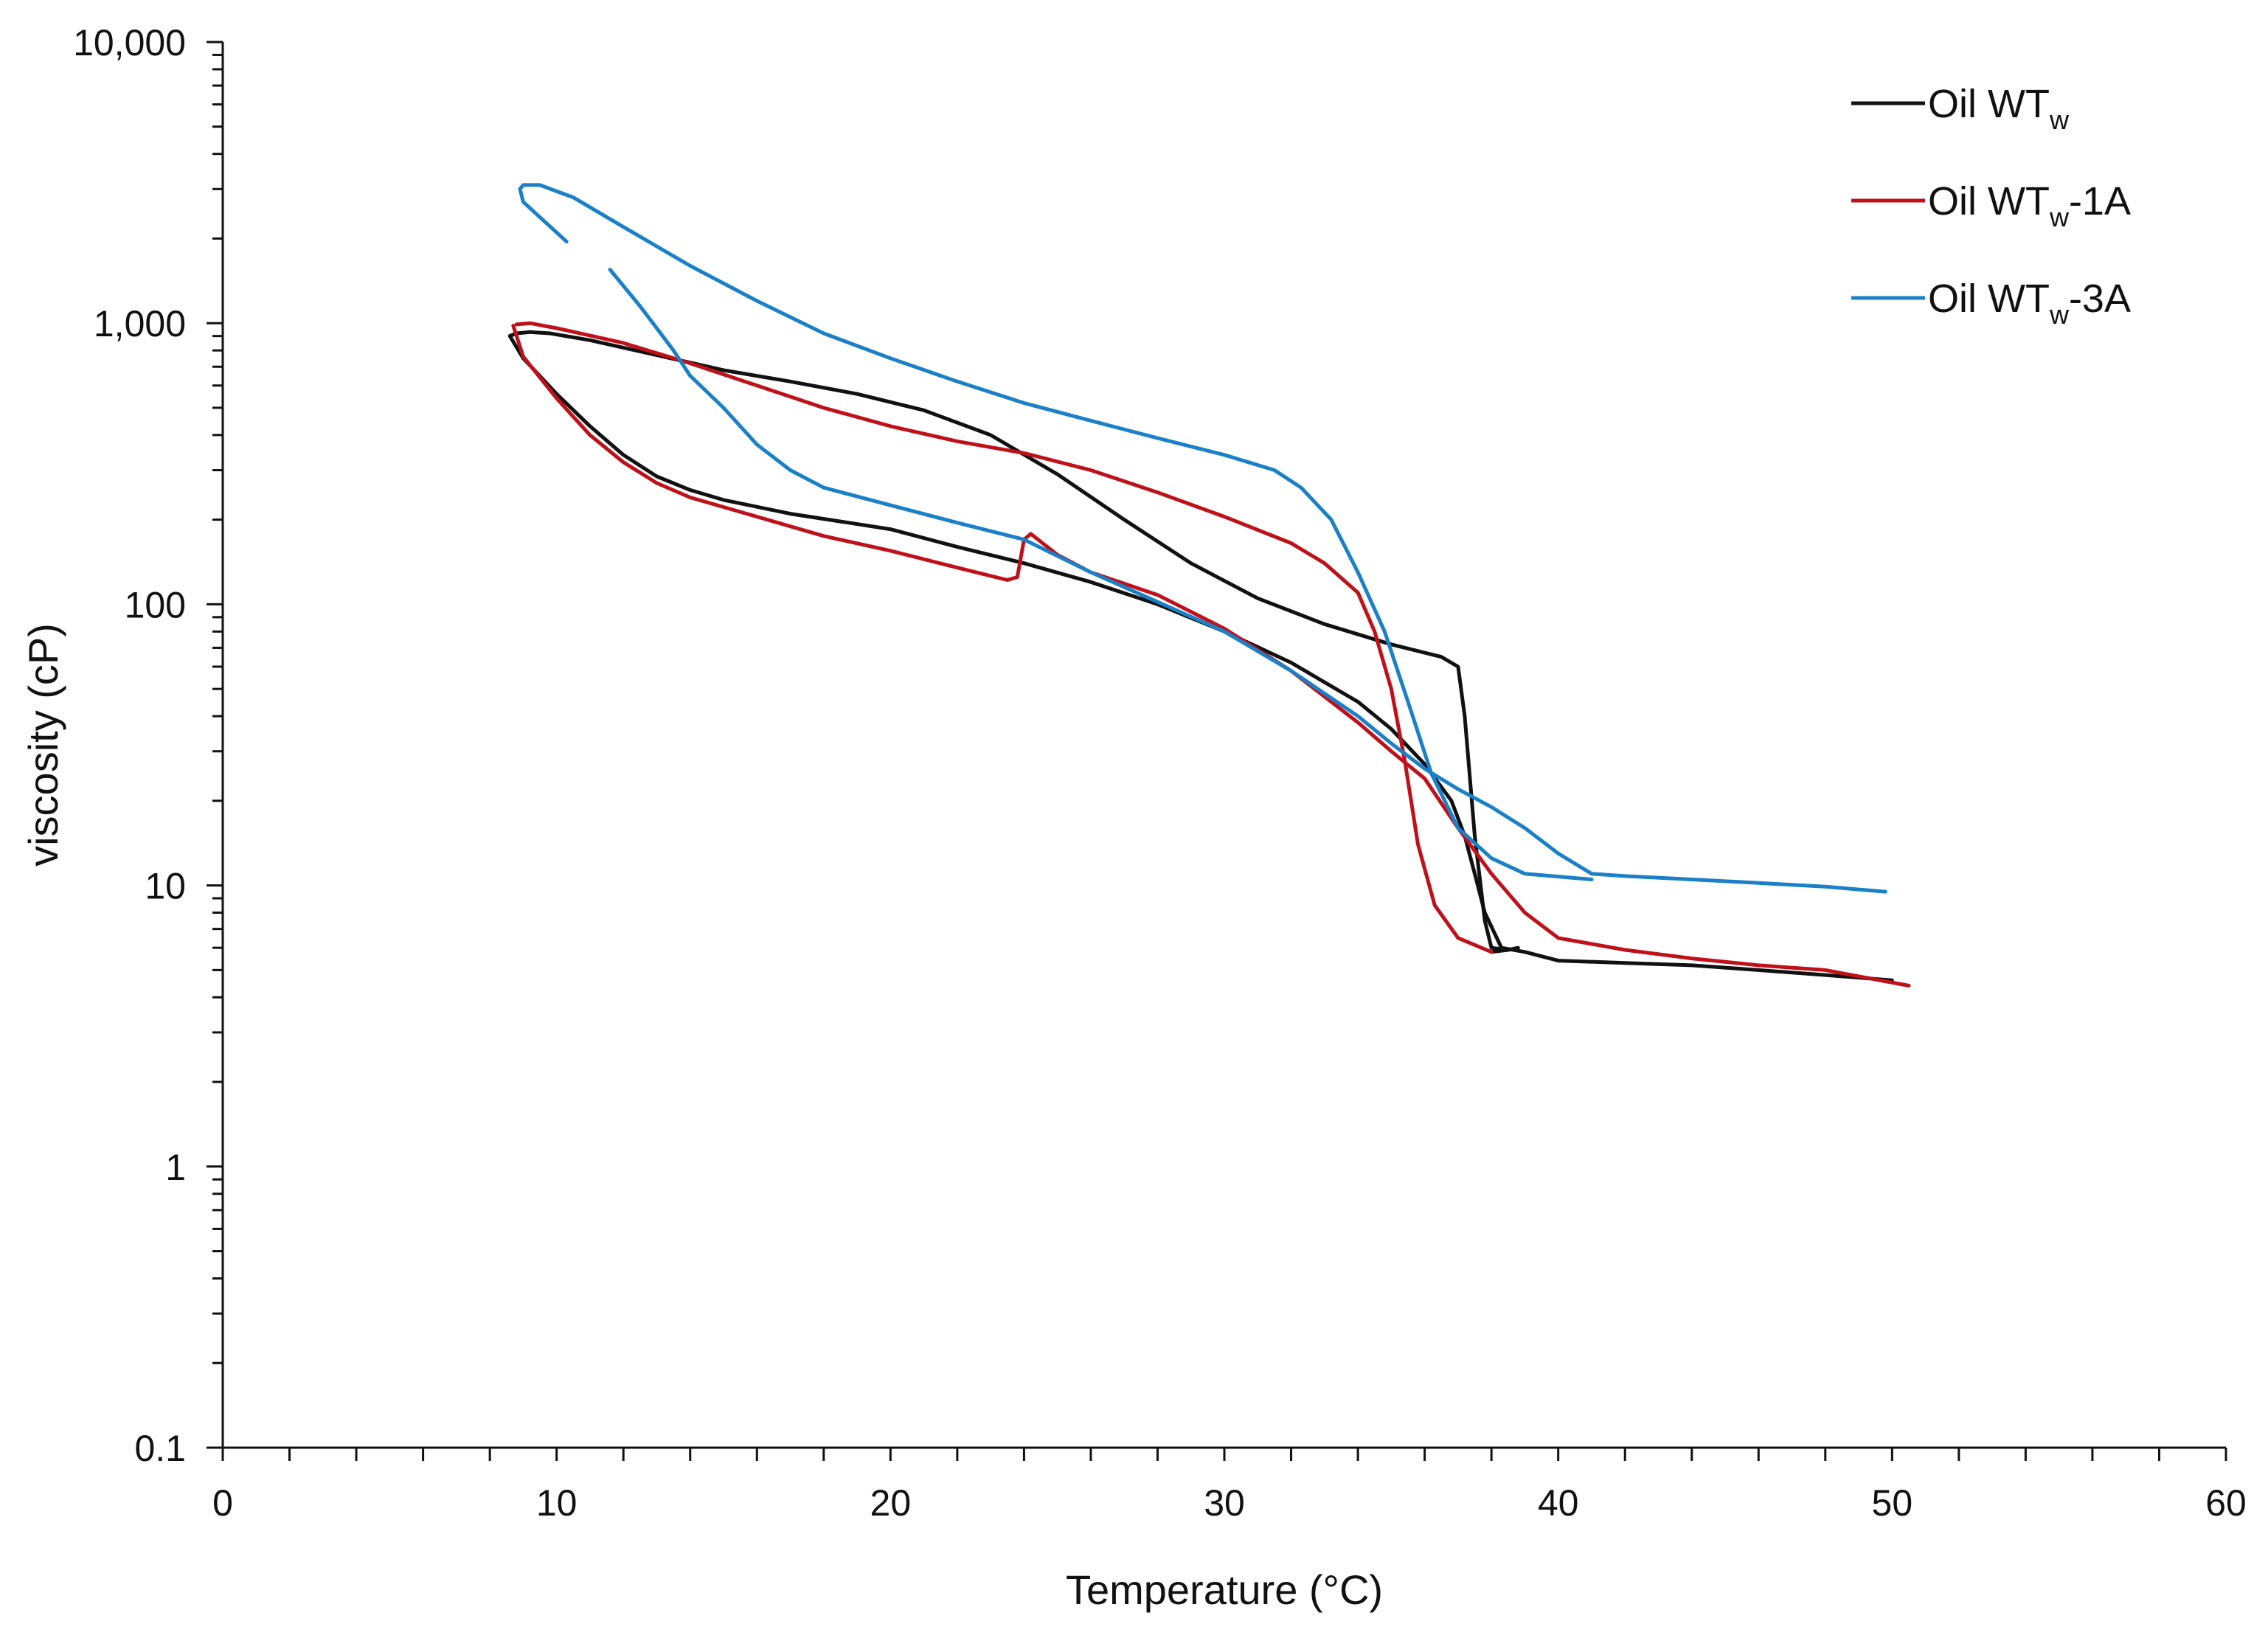 Image resolution: width=2268 pixels, height=1635 pixels. I want to click on x-tick-label: 0, so click(222, 1503).